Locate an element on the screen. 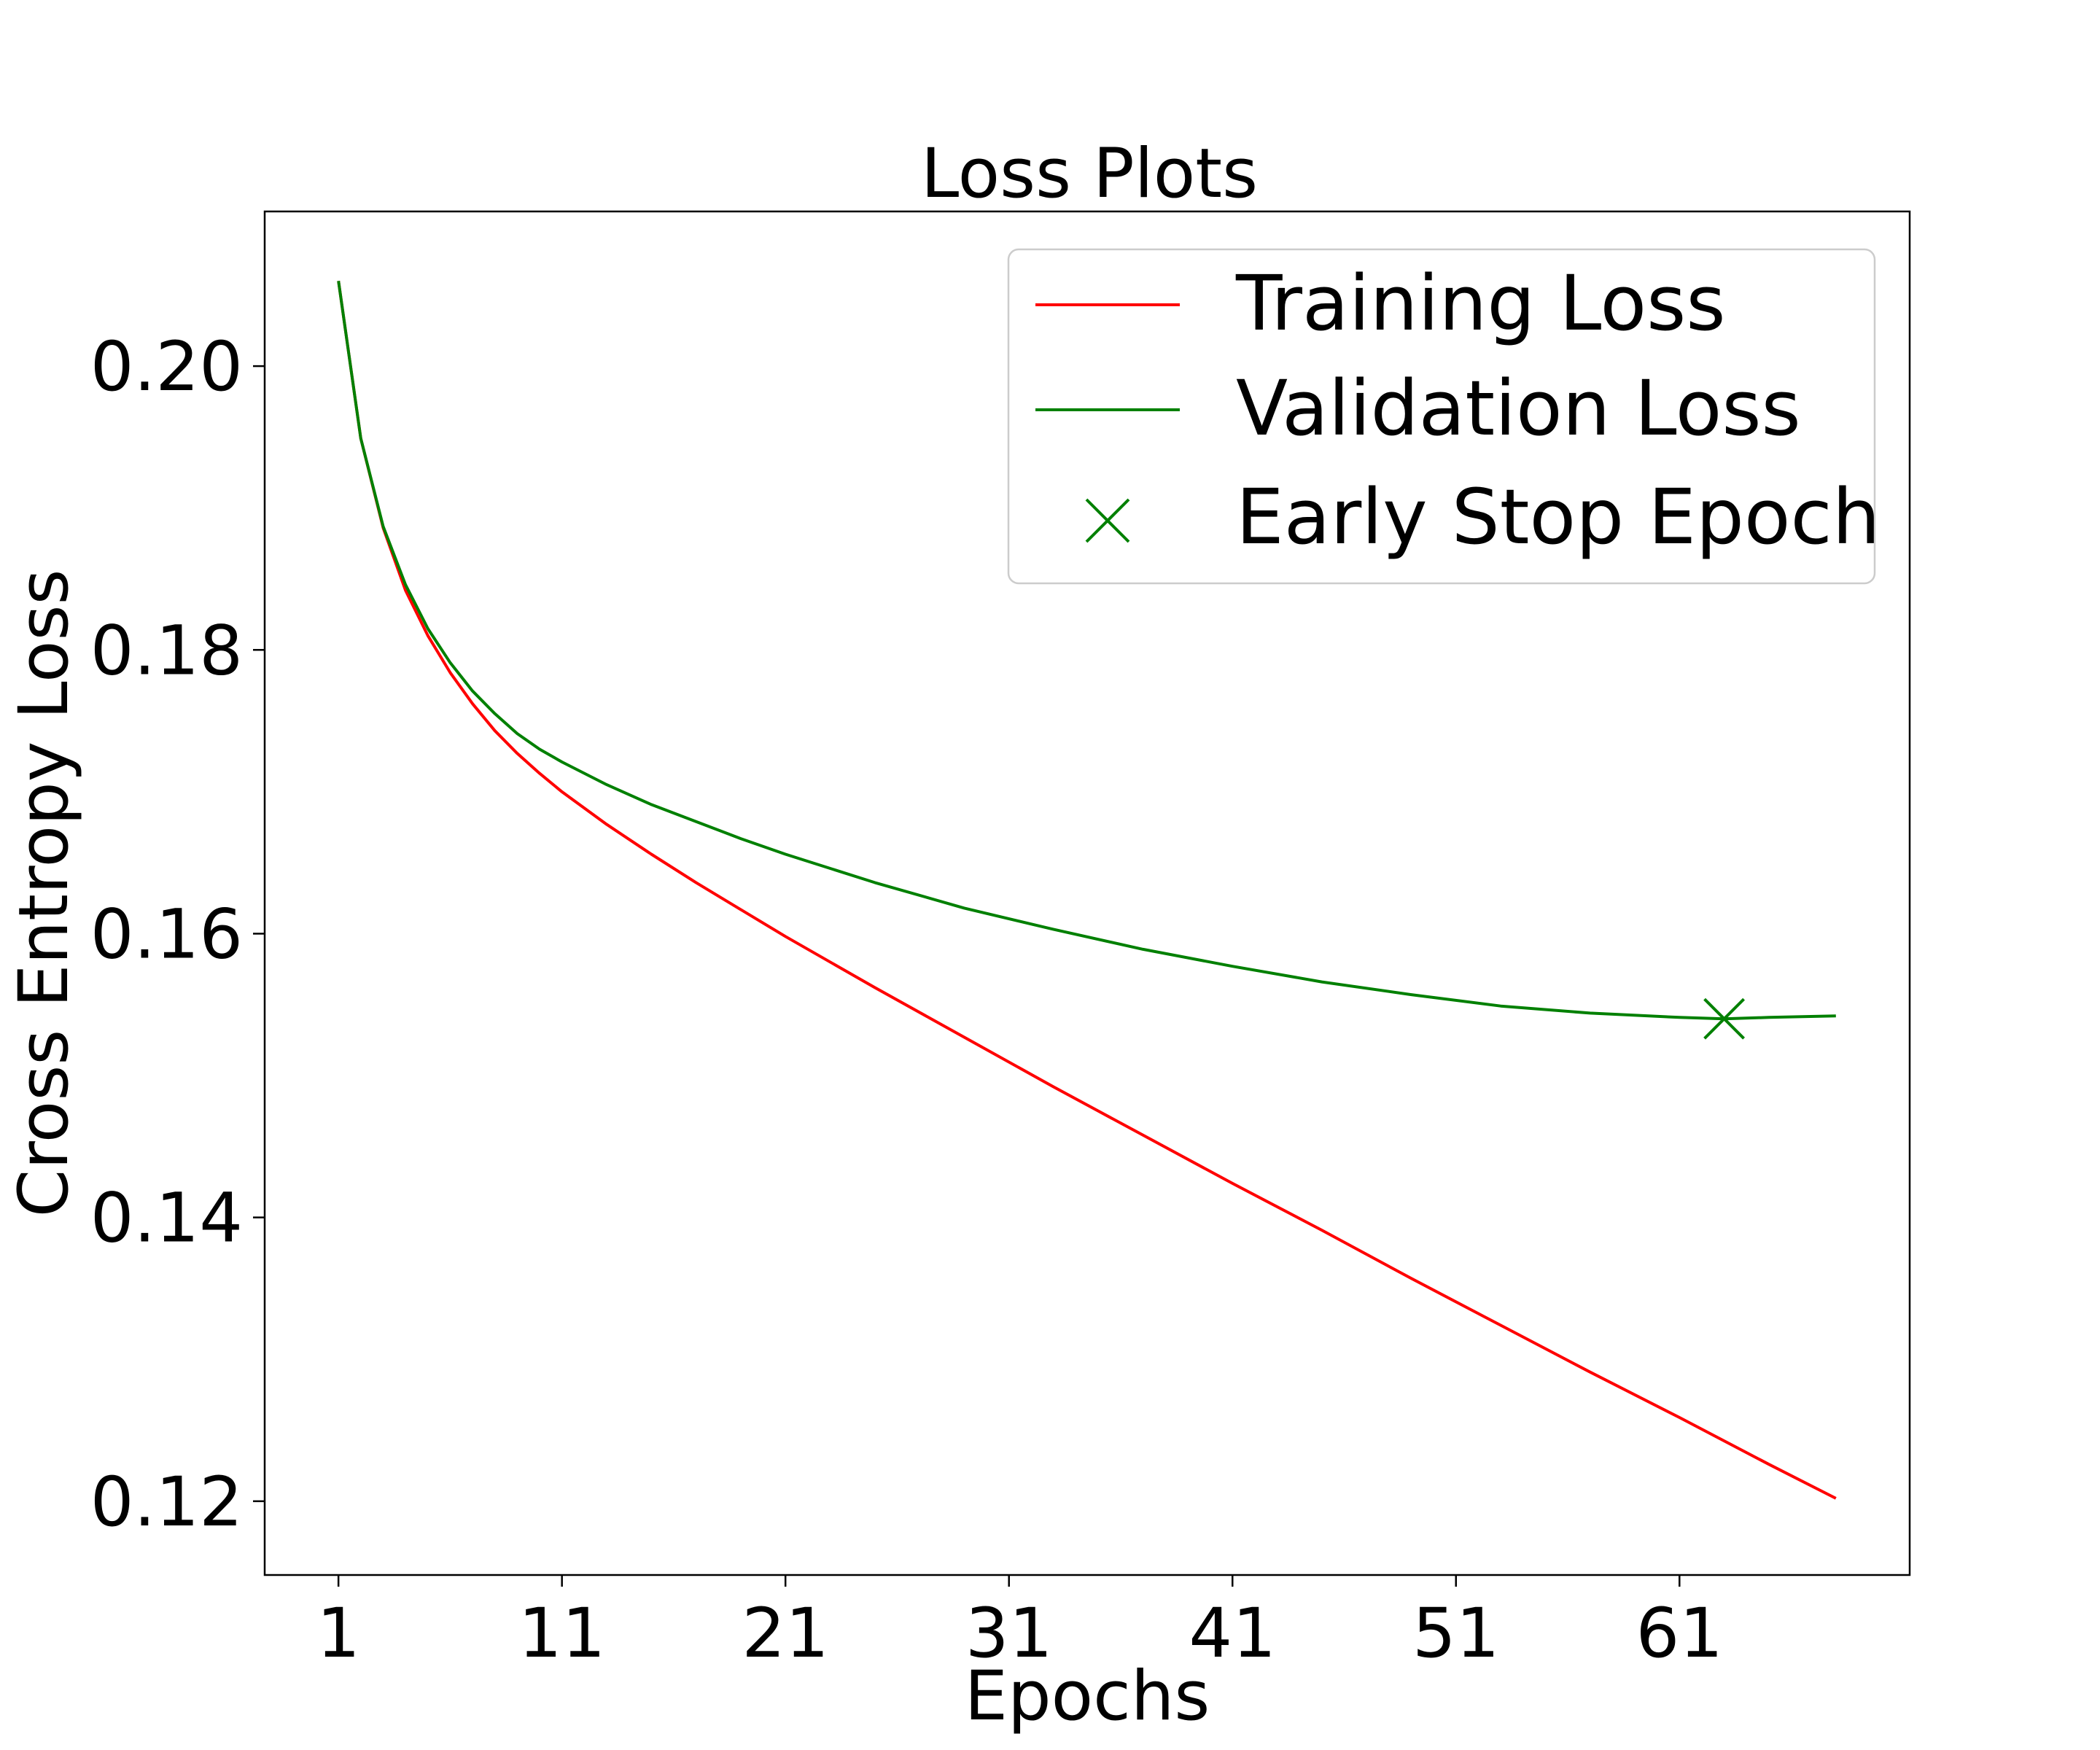 Image resolution: width=2100 pixels, height=1750 pixels. x-tick-label: 61 is located at coordinates (1679, 1633).